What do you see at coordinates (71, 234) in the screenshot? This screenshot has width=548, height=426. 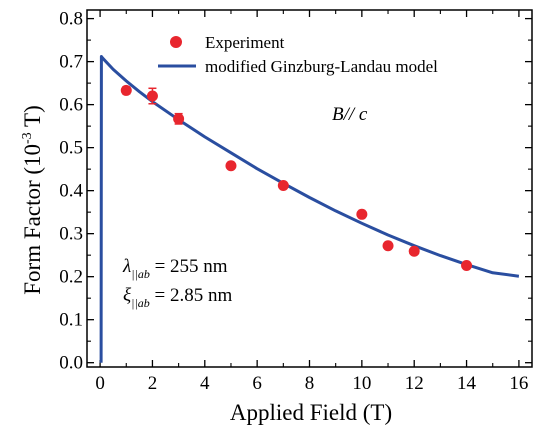 I see `y-tick-label: 0.3` at bounding box center [71, 234].